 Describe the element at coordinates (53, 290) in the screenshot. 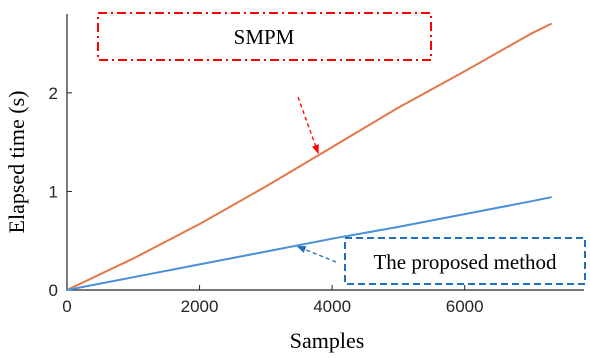

I see `y-tick-label: 0` at that location.